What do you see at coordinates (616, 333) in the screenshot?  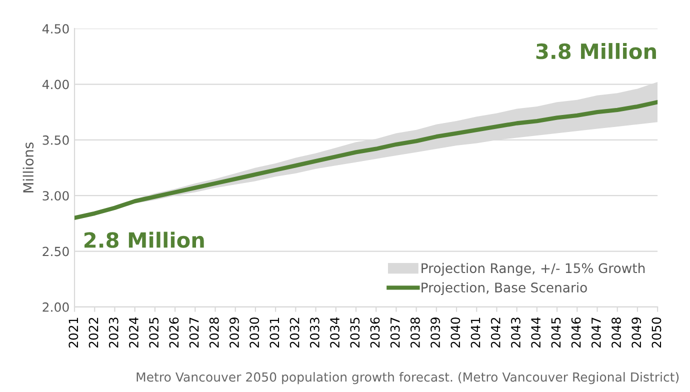 I see `x-tick-label: 2048` at bounding box center [616, 333].